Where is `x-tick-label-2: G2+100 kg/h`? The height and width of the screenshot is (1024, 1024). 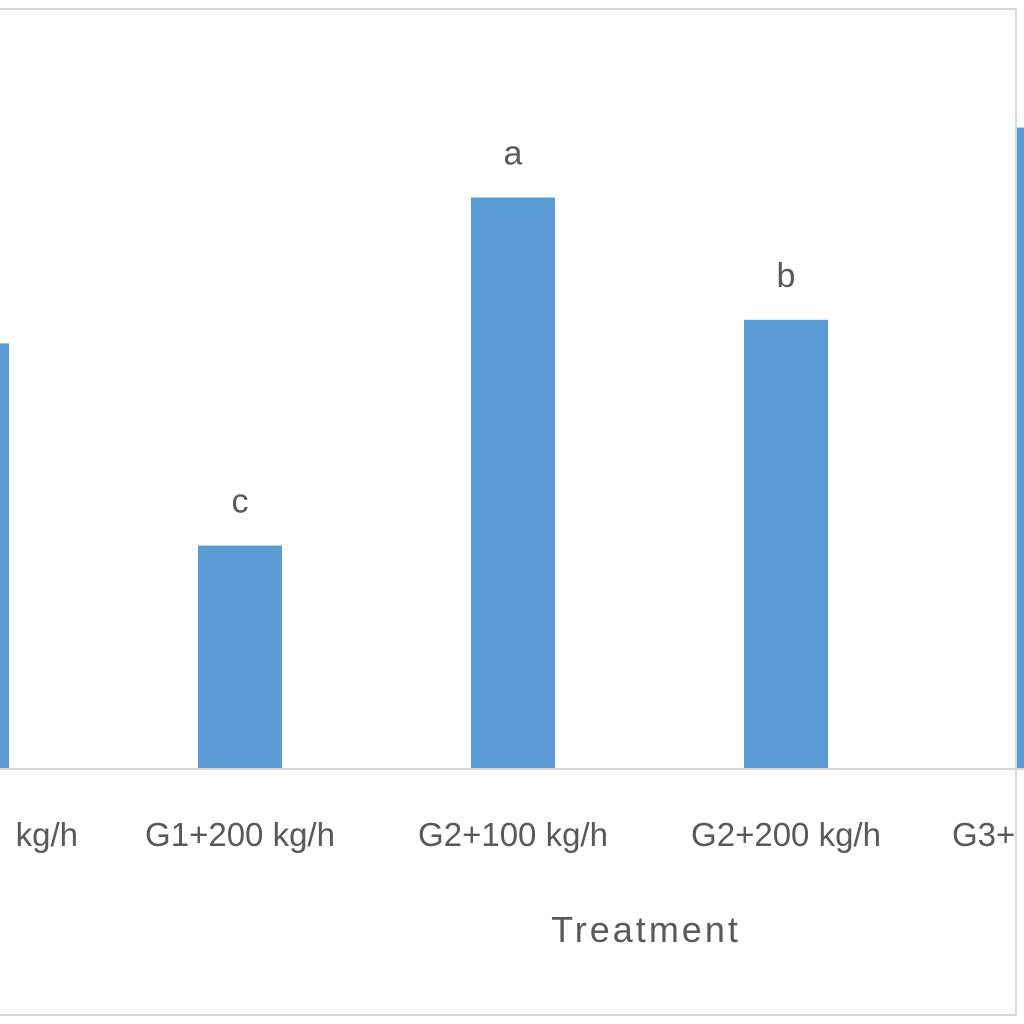 x-tick-label-2: G2+100 kg/h is located at coordinates (513, 834).